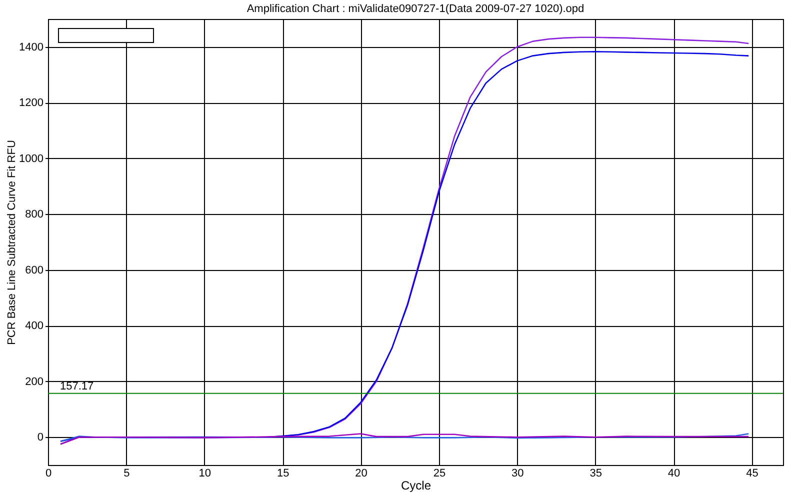 This screenshot has width=800, height=500. What do you see at coordinates (205, 474) in the screenshot?
I see `x-tick-label: 10` at bounding box center [205, 474].